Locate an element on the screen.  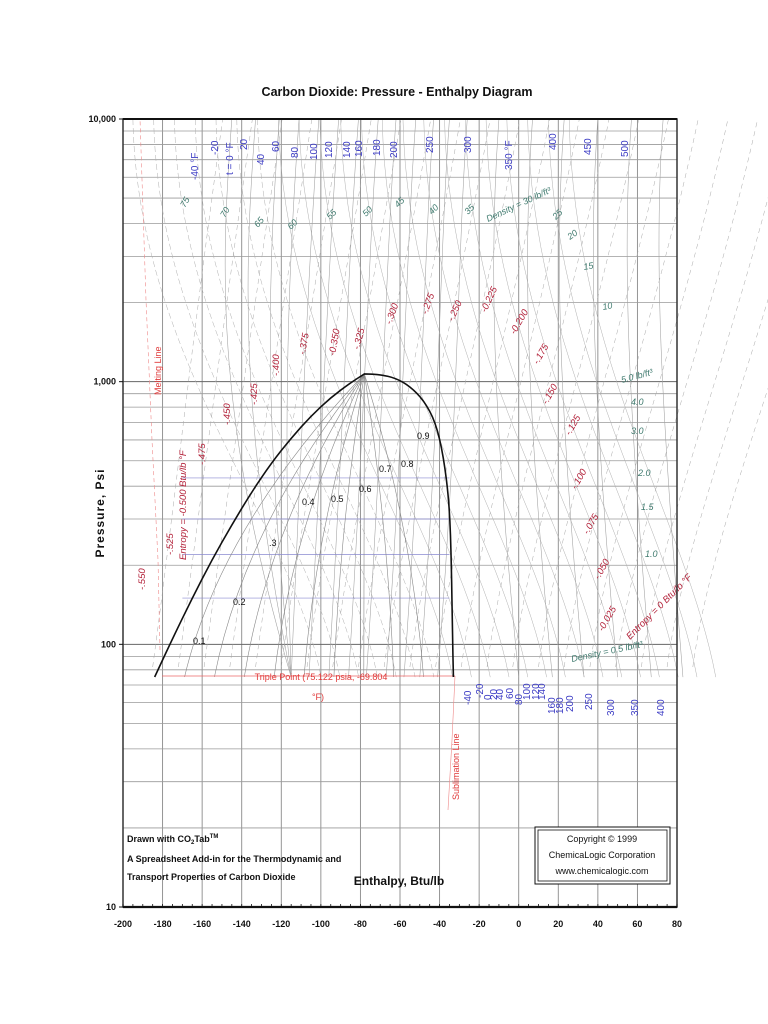
x-tick-label: 40 is located at coordinates (598, 924).